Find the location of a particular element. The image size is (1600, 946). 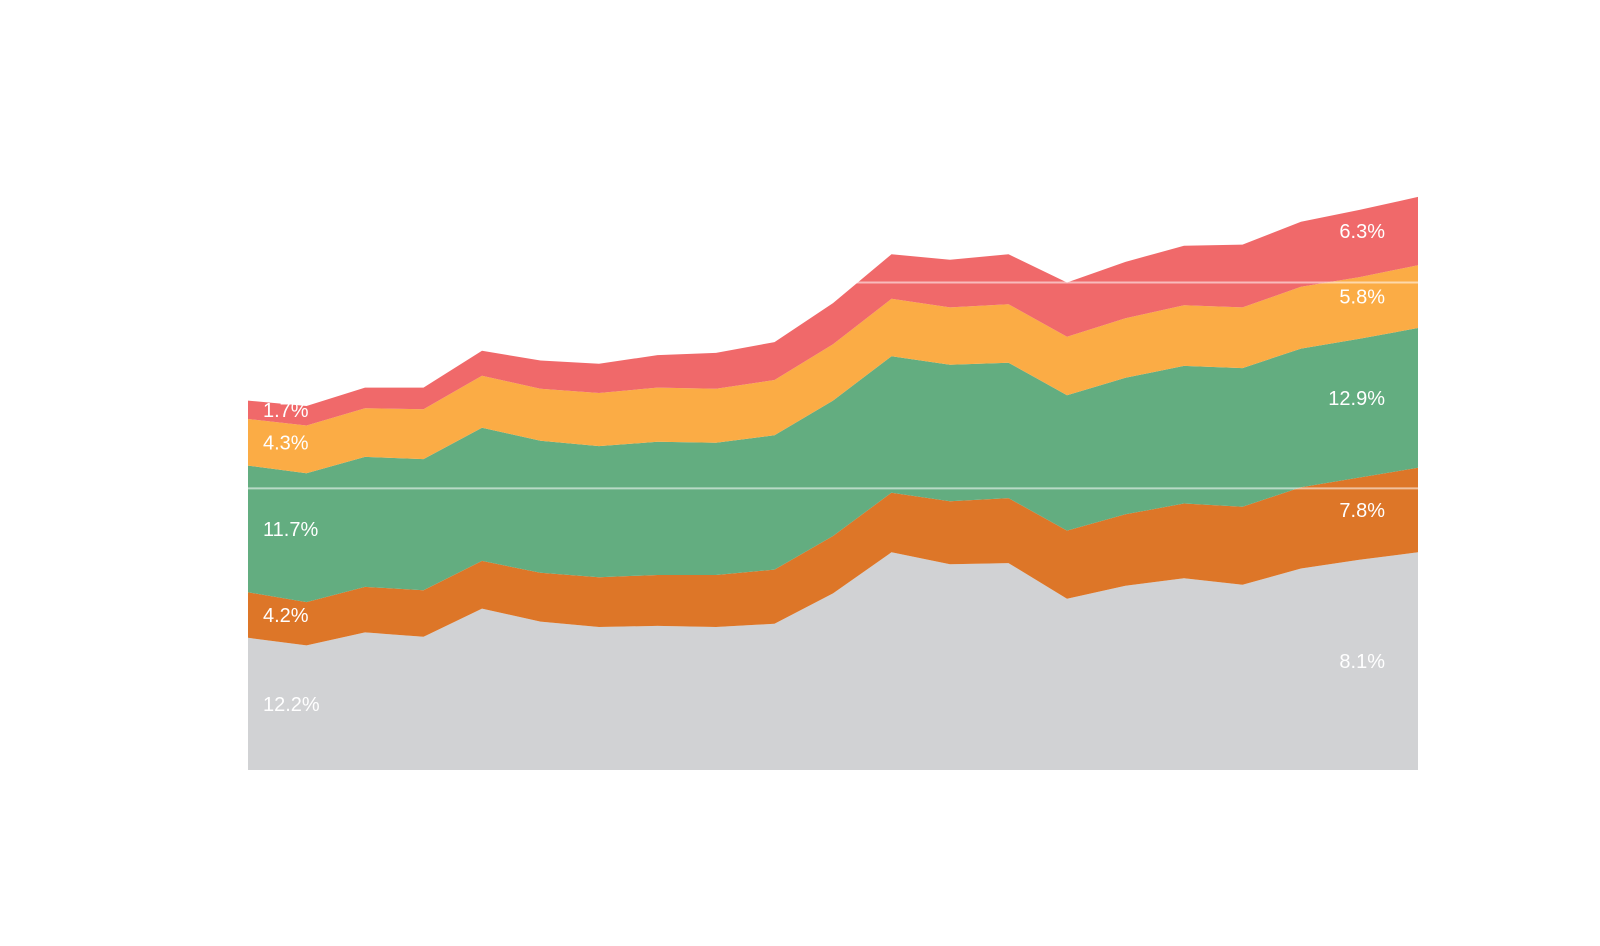

value-label-series-3-start: 11.7% is located at coordinates (290, 530).